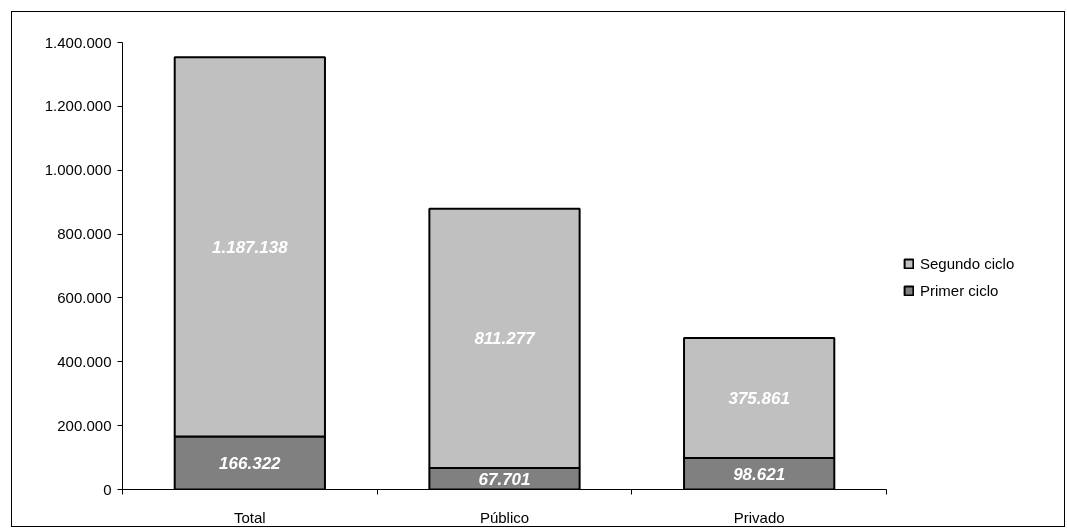  What do you see at coordinates (759, 474) in the screenshot?
I see `data-label: 98.621` at bounding box center [759, 474].